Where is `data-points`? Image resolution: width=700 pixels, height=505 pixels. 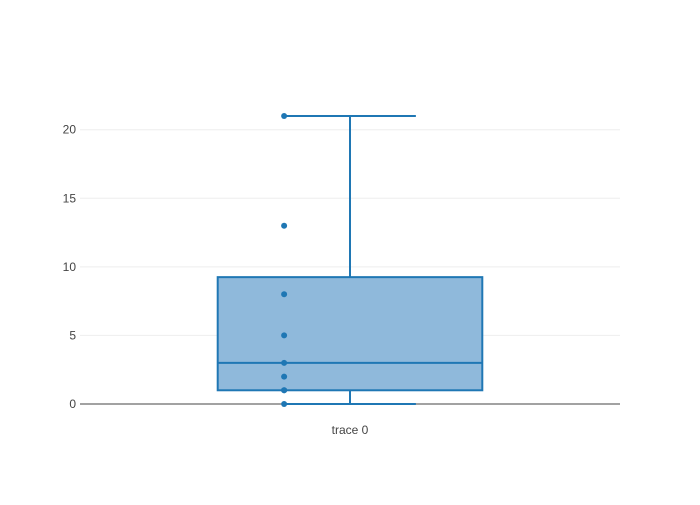
data-points is located at coordinates (284, 260).